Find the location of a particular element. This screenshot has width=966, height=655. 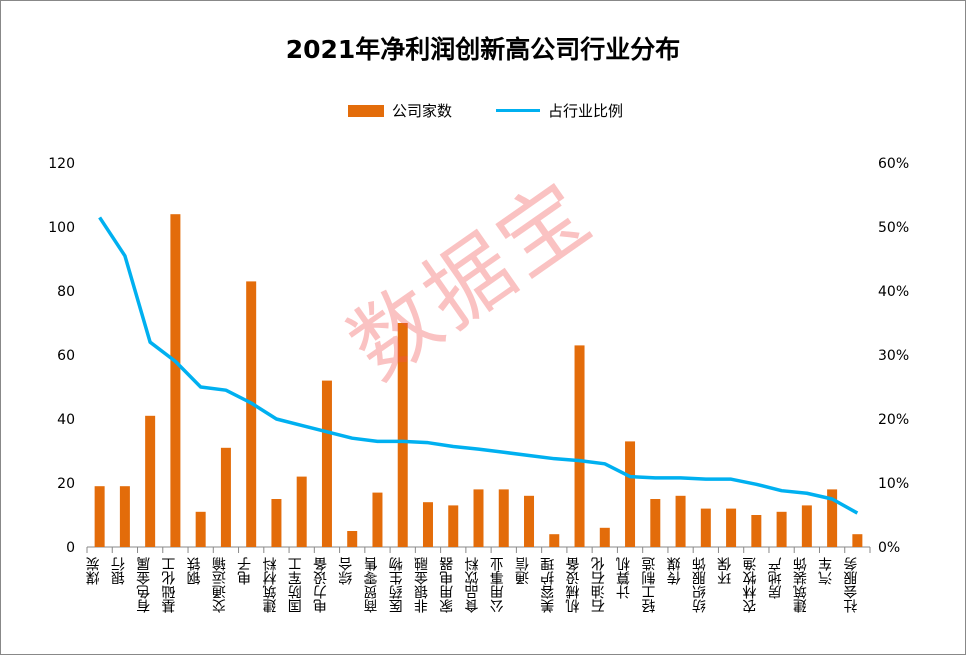

x-tick-label: 建筑材料 is located at coordinates (270, 585).